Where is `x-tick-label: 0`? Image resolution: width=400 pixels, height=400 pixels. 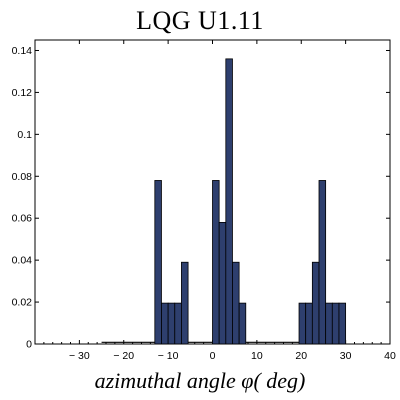 x-tick-label: 0 is located at coordinates (213, 356).